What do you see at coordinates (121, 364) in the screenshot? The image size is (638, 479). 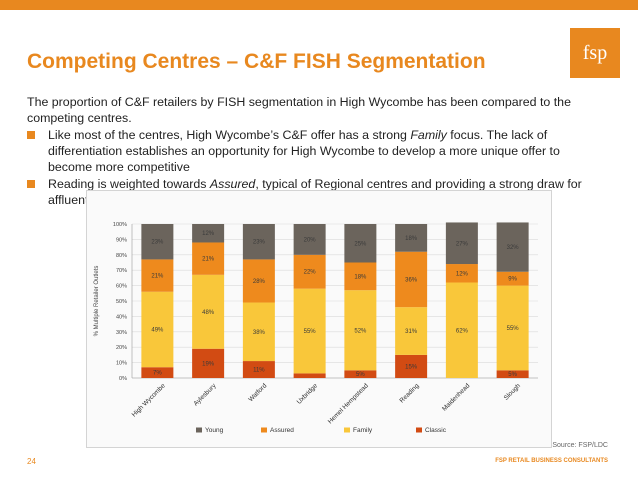 I see `y-tick-label: 10%` at bounding box center [121, 364].